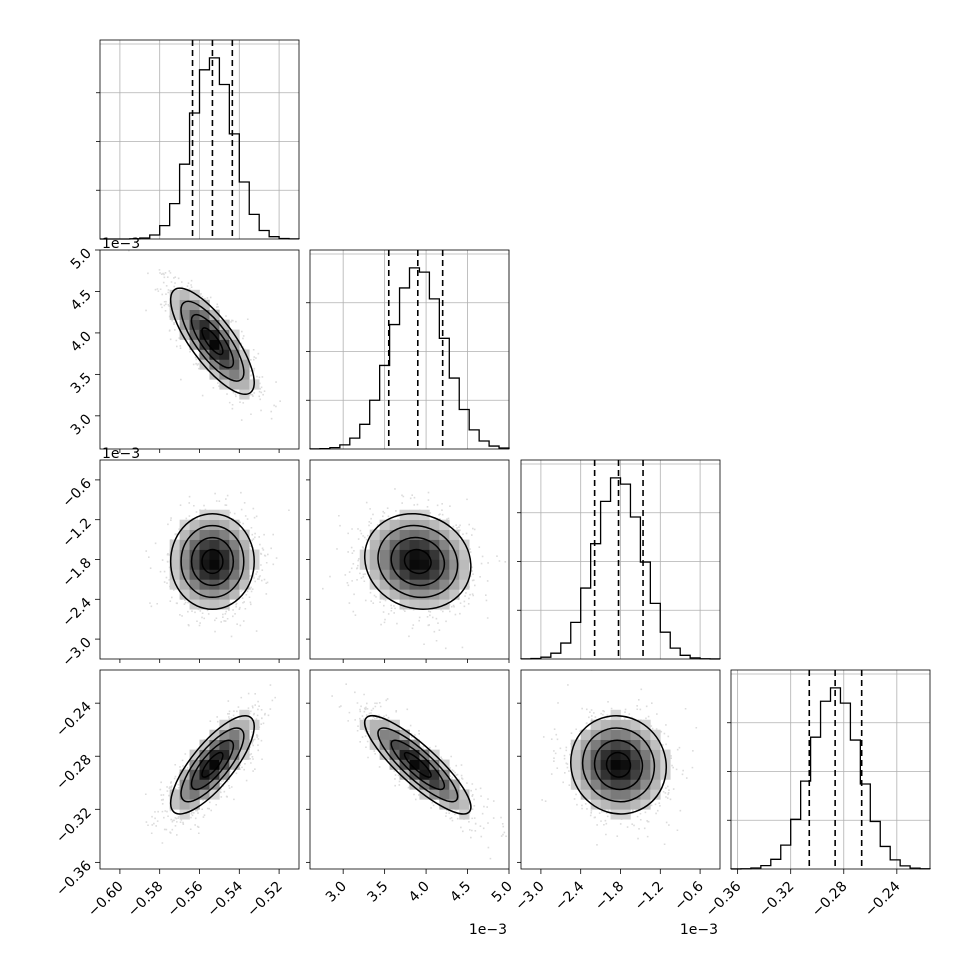 This screenshot has height=970, width=970. Describe the element at coordinates (146, 900) in the screenshot. I see `x-tick-label-0-1: −0.58` at that location.